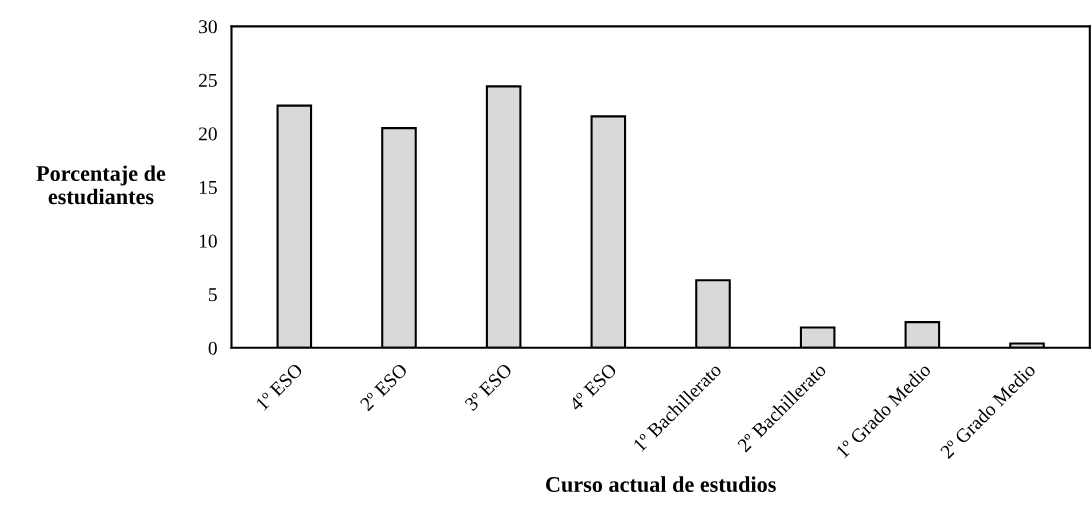  What do you see at coordinates (208, 187) in the screenshot?
I see `y-tick-label: 15` at bounding box center [208, 187].